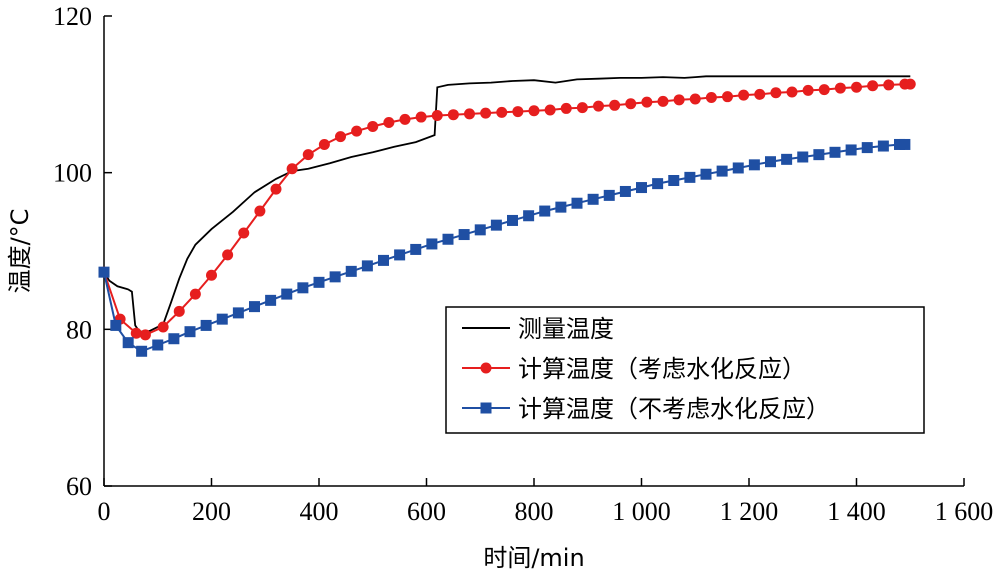  I want to click on legend-box, so click(685, 370).